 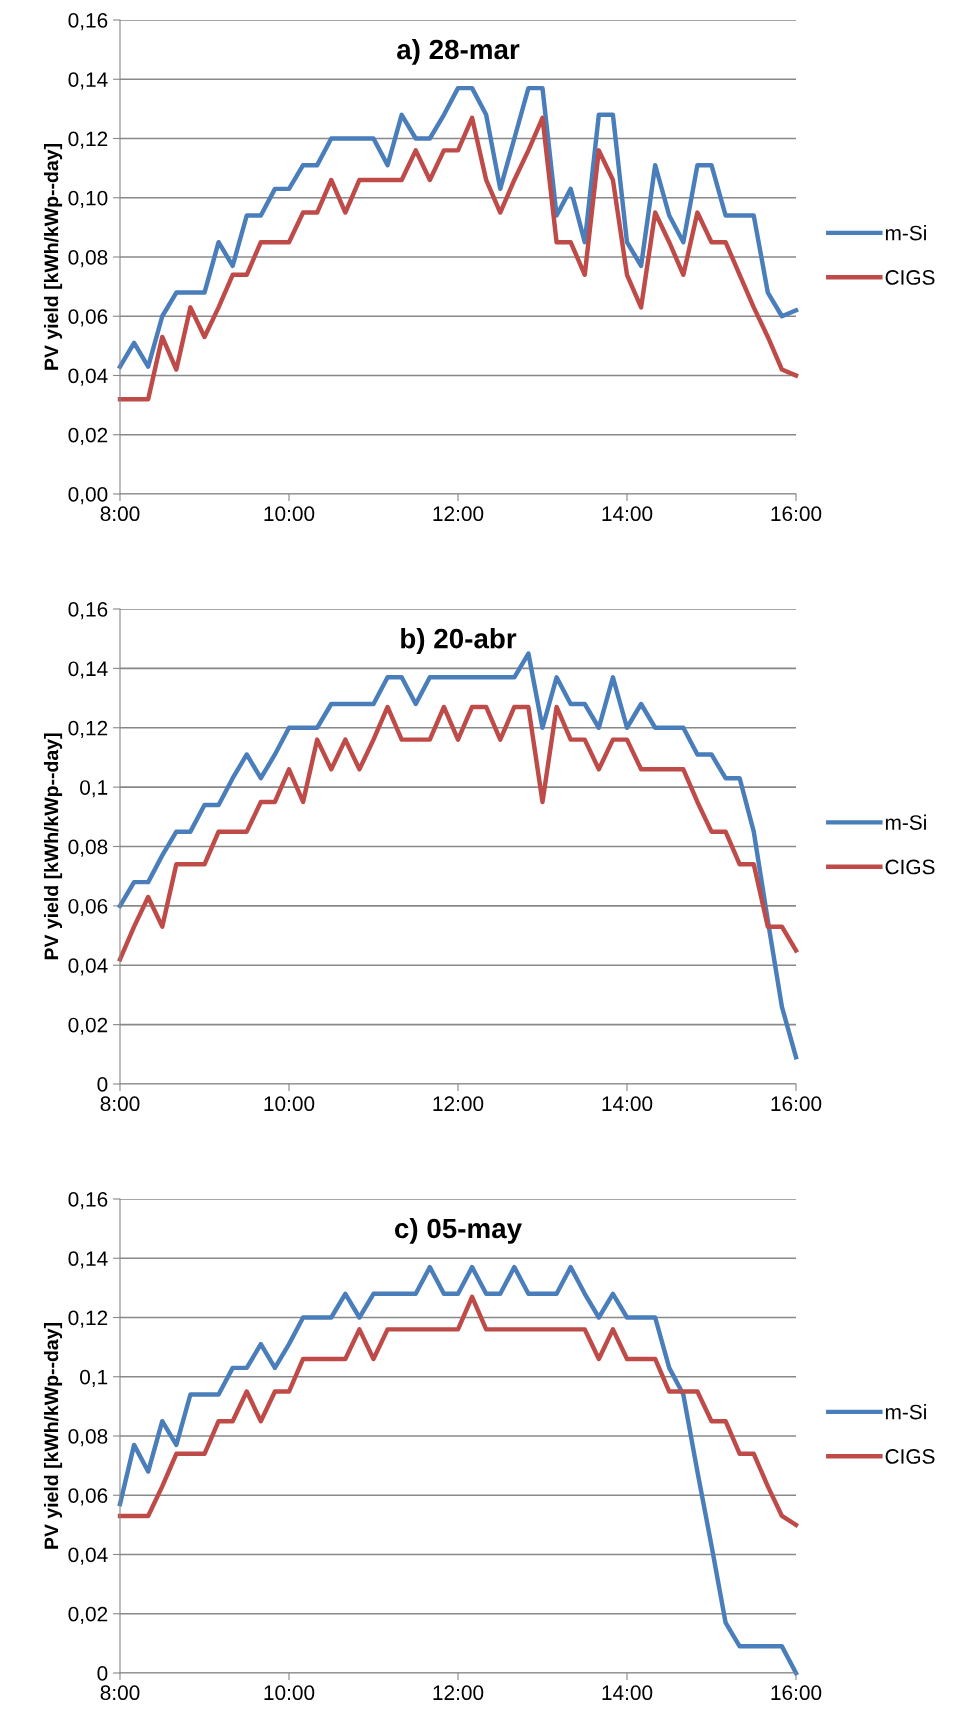 I want to click on text: b) 20-abr, so click(x=459, y=641).